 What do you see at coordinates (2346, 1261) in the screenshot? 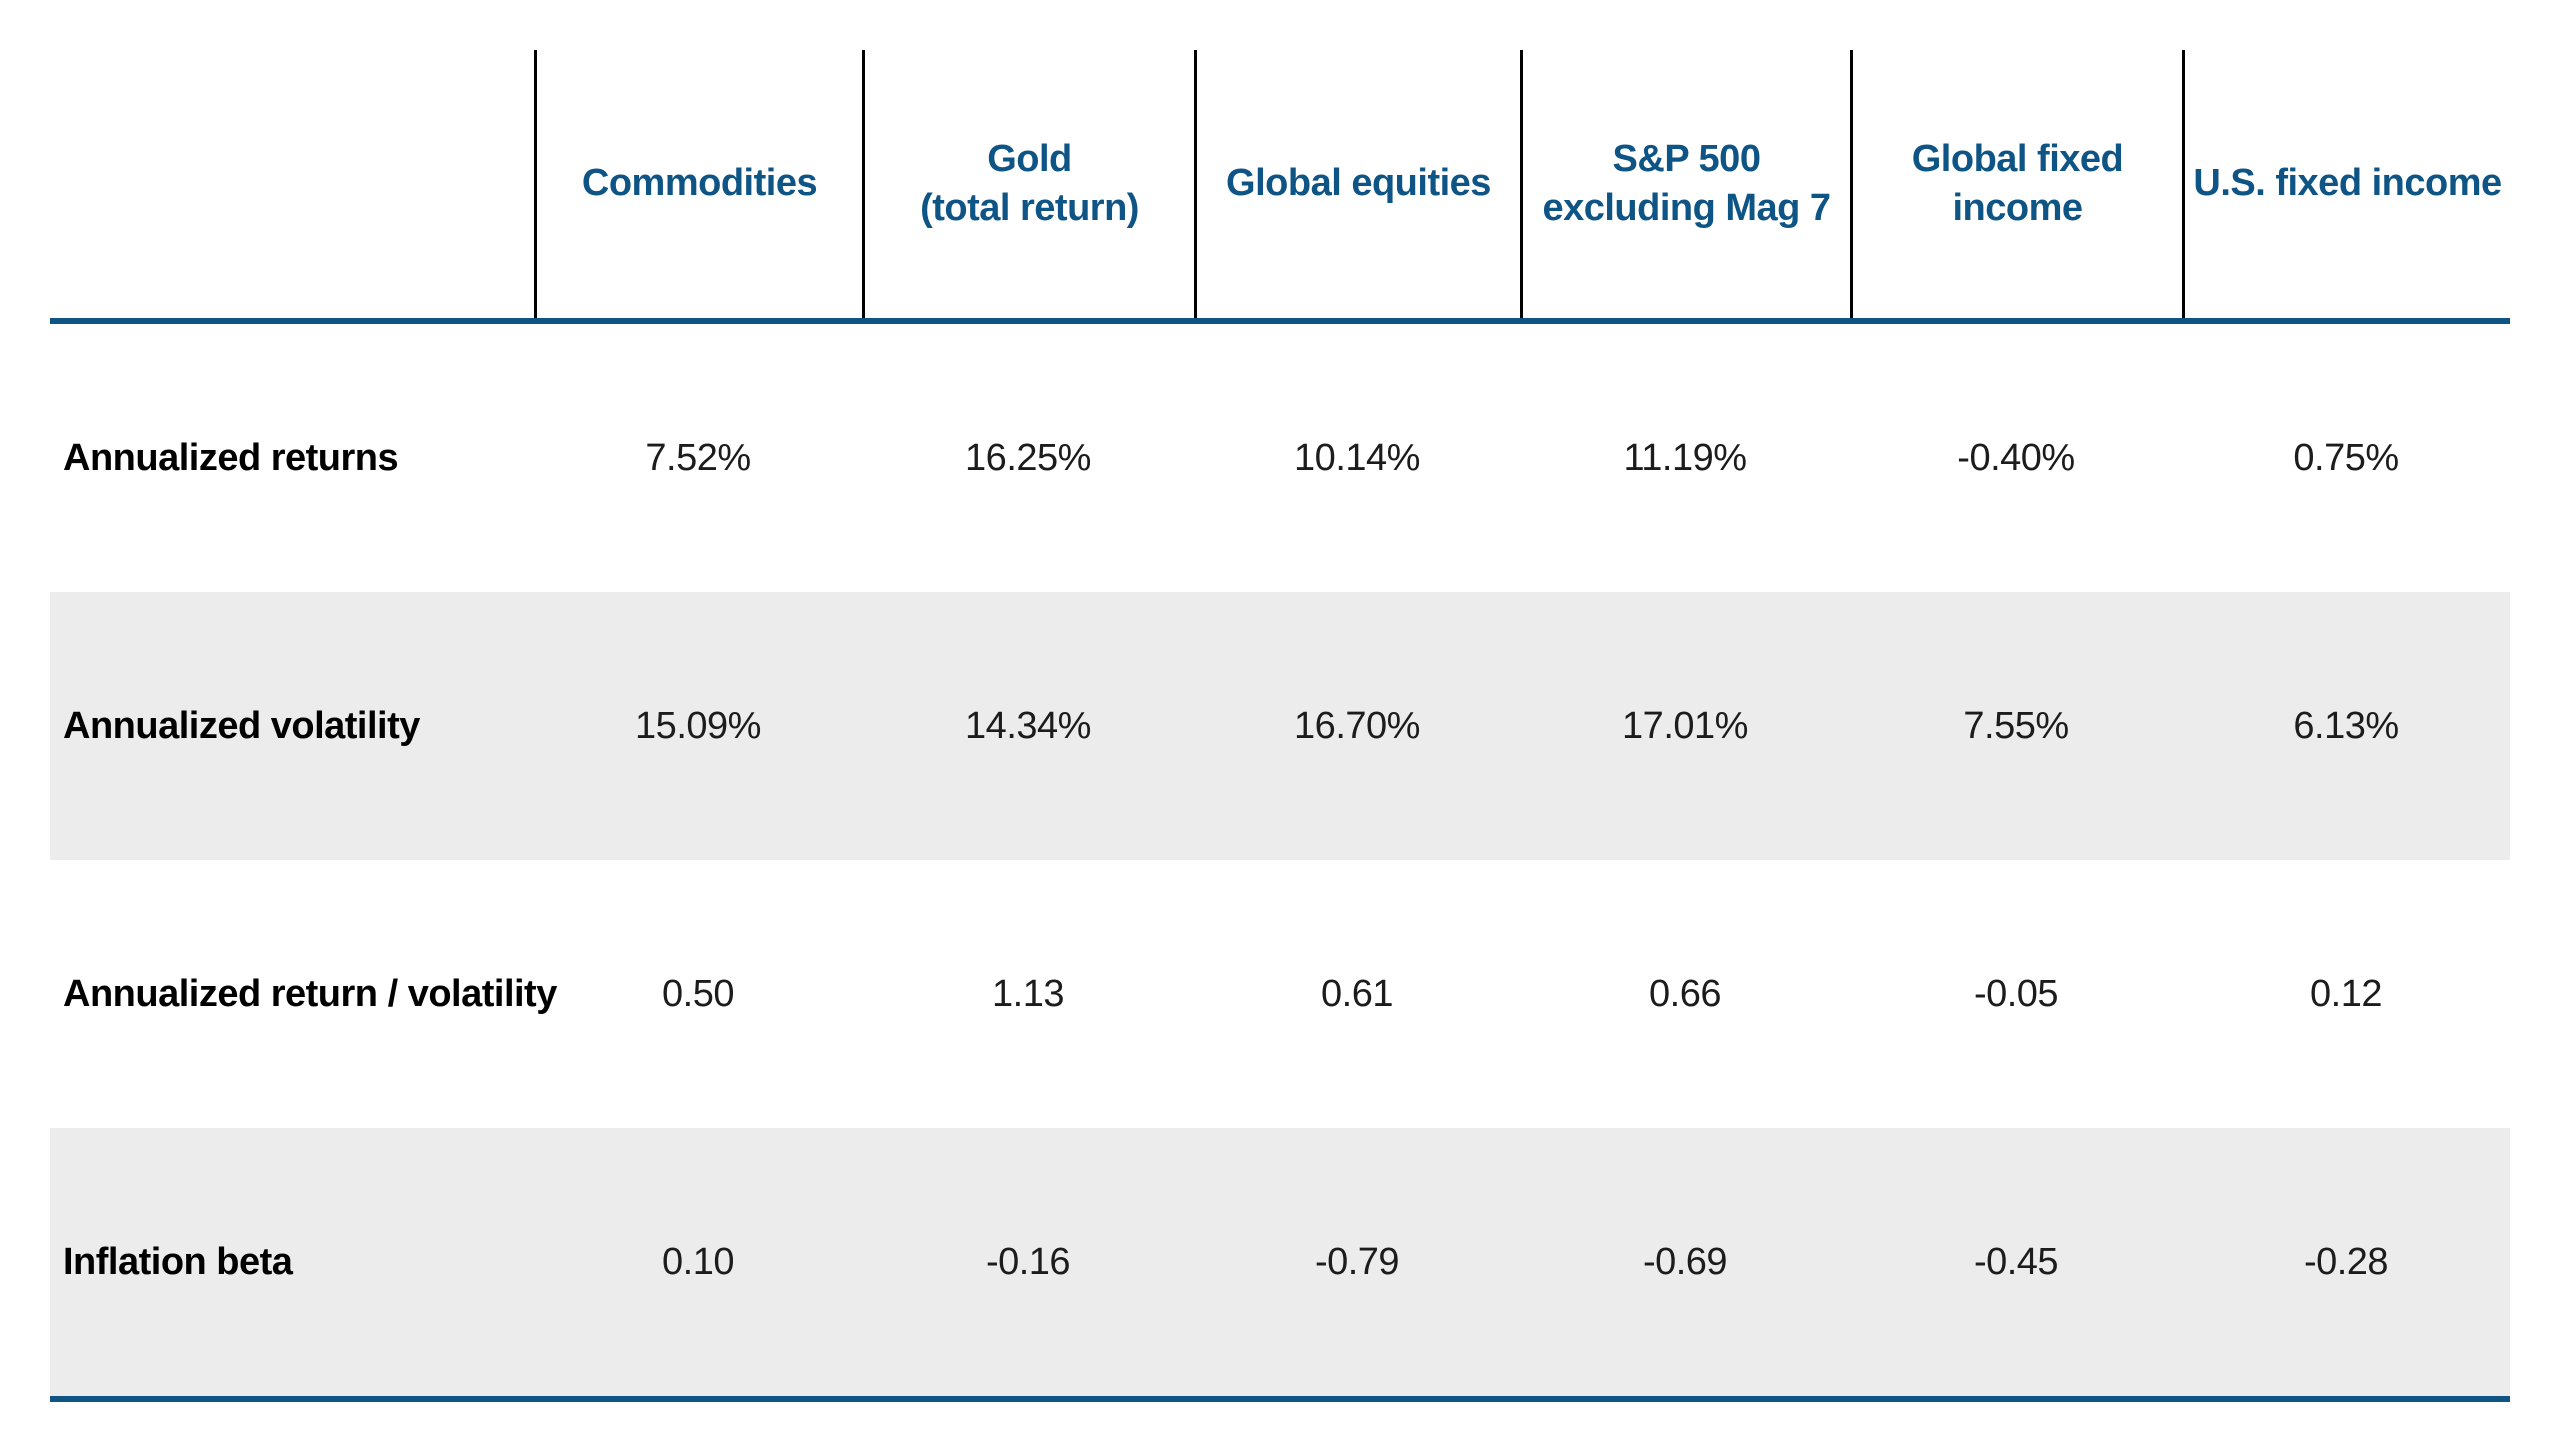
I see `value-cell: -0.28` at bounding box center [2346, 1261].